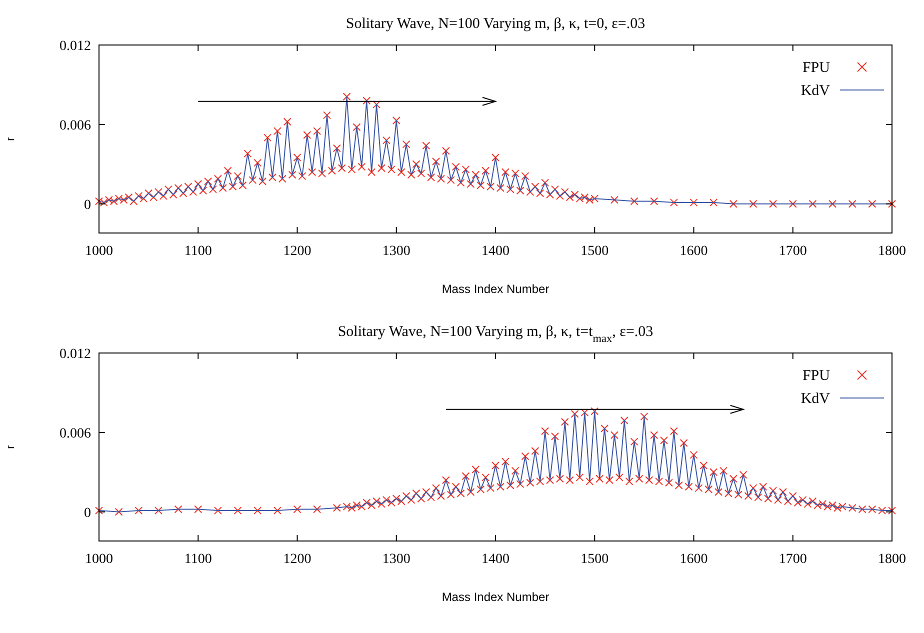  Describe the element at coordinates (496, 24) in the screenshot. I see `chart-title: Solitary Wave, N=100 Varying m, β, κ, t=0, ε=.03` at that location.